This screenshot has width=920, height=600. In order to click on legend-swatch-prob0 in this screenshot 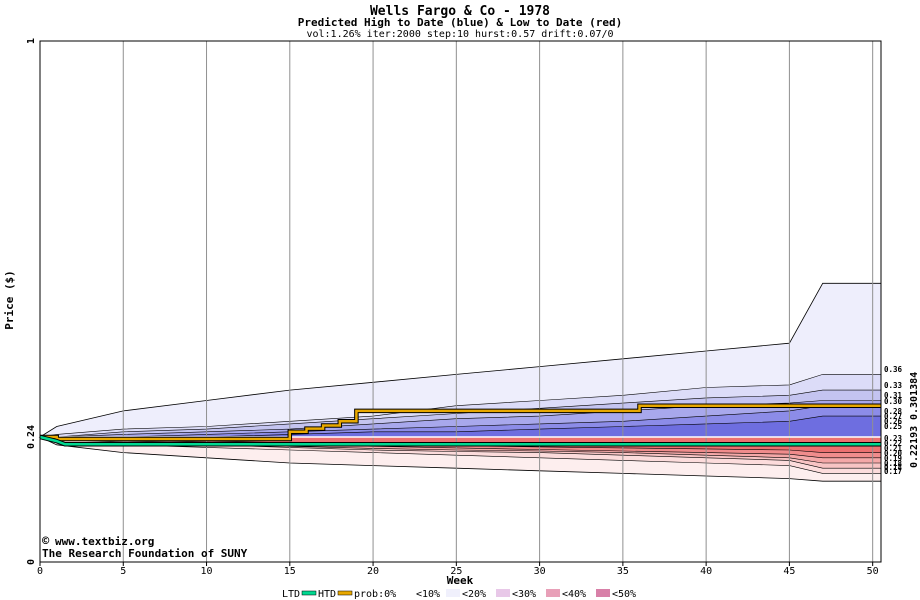, I will do `click(407, 593)`.